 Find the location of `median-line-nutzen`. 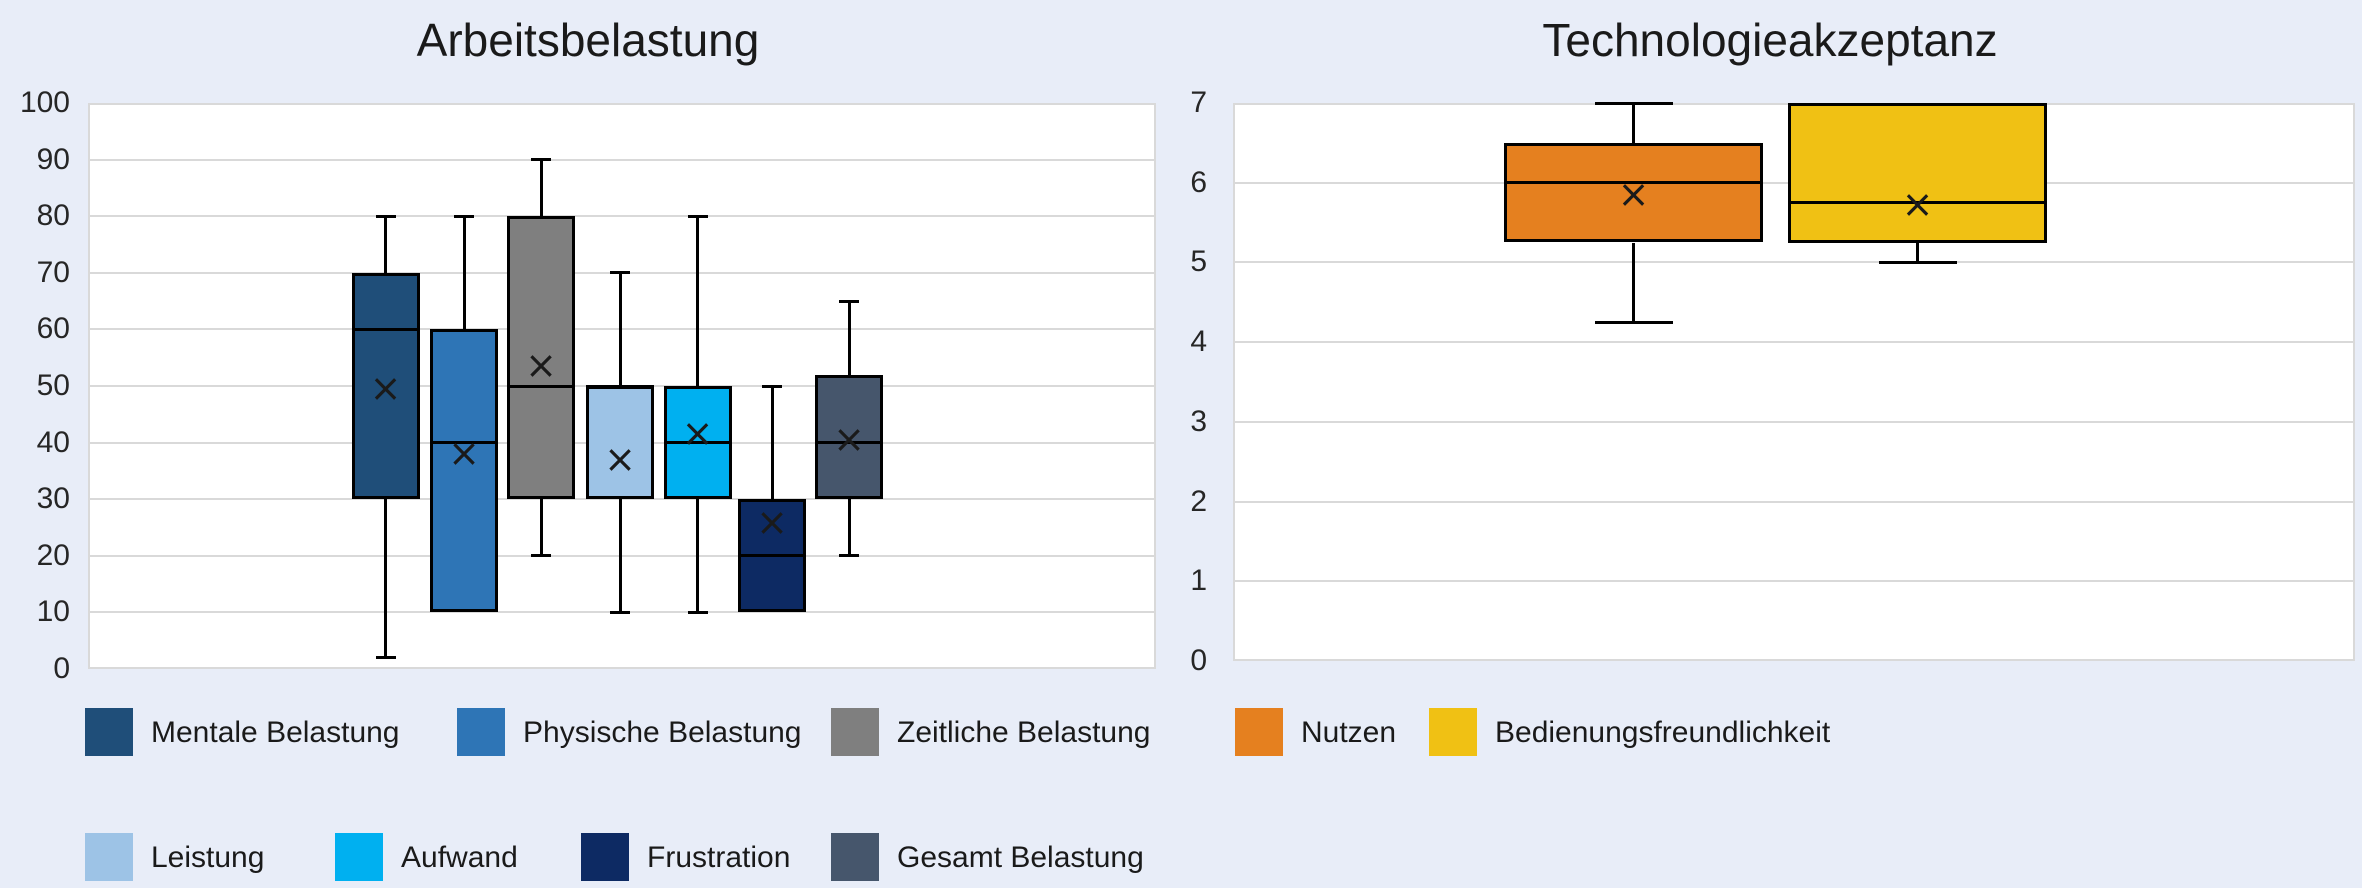

median-line-nutzen is located at coordinates (1633, 183).